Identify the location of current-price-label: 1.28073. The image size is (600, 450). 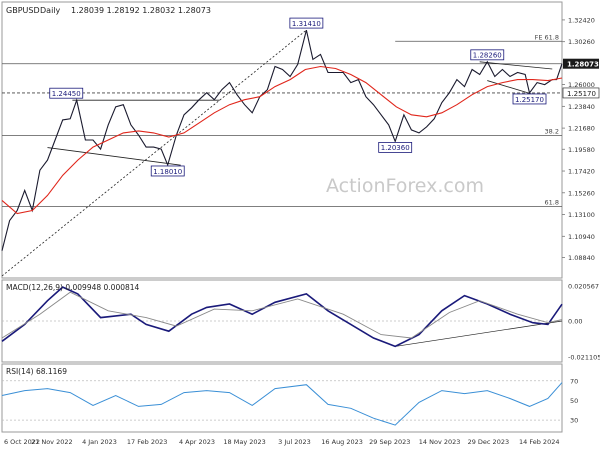
(583, 65).